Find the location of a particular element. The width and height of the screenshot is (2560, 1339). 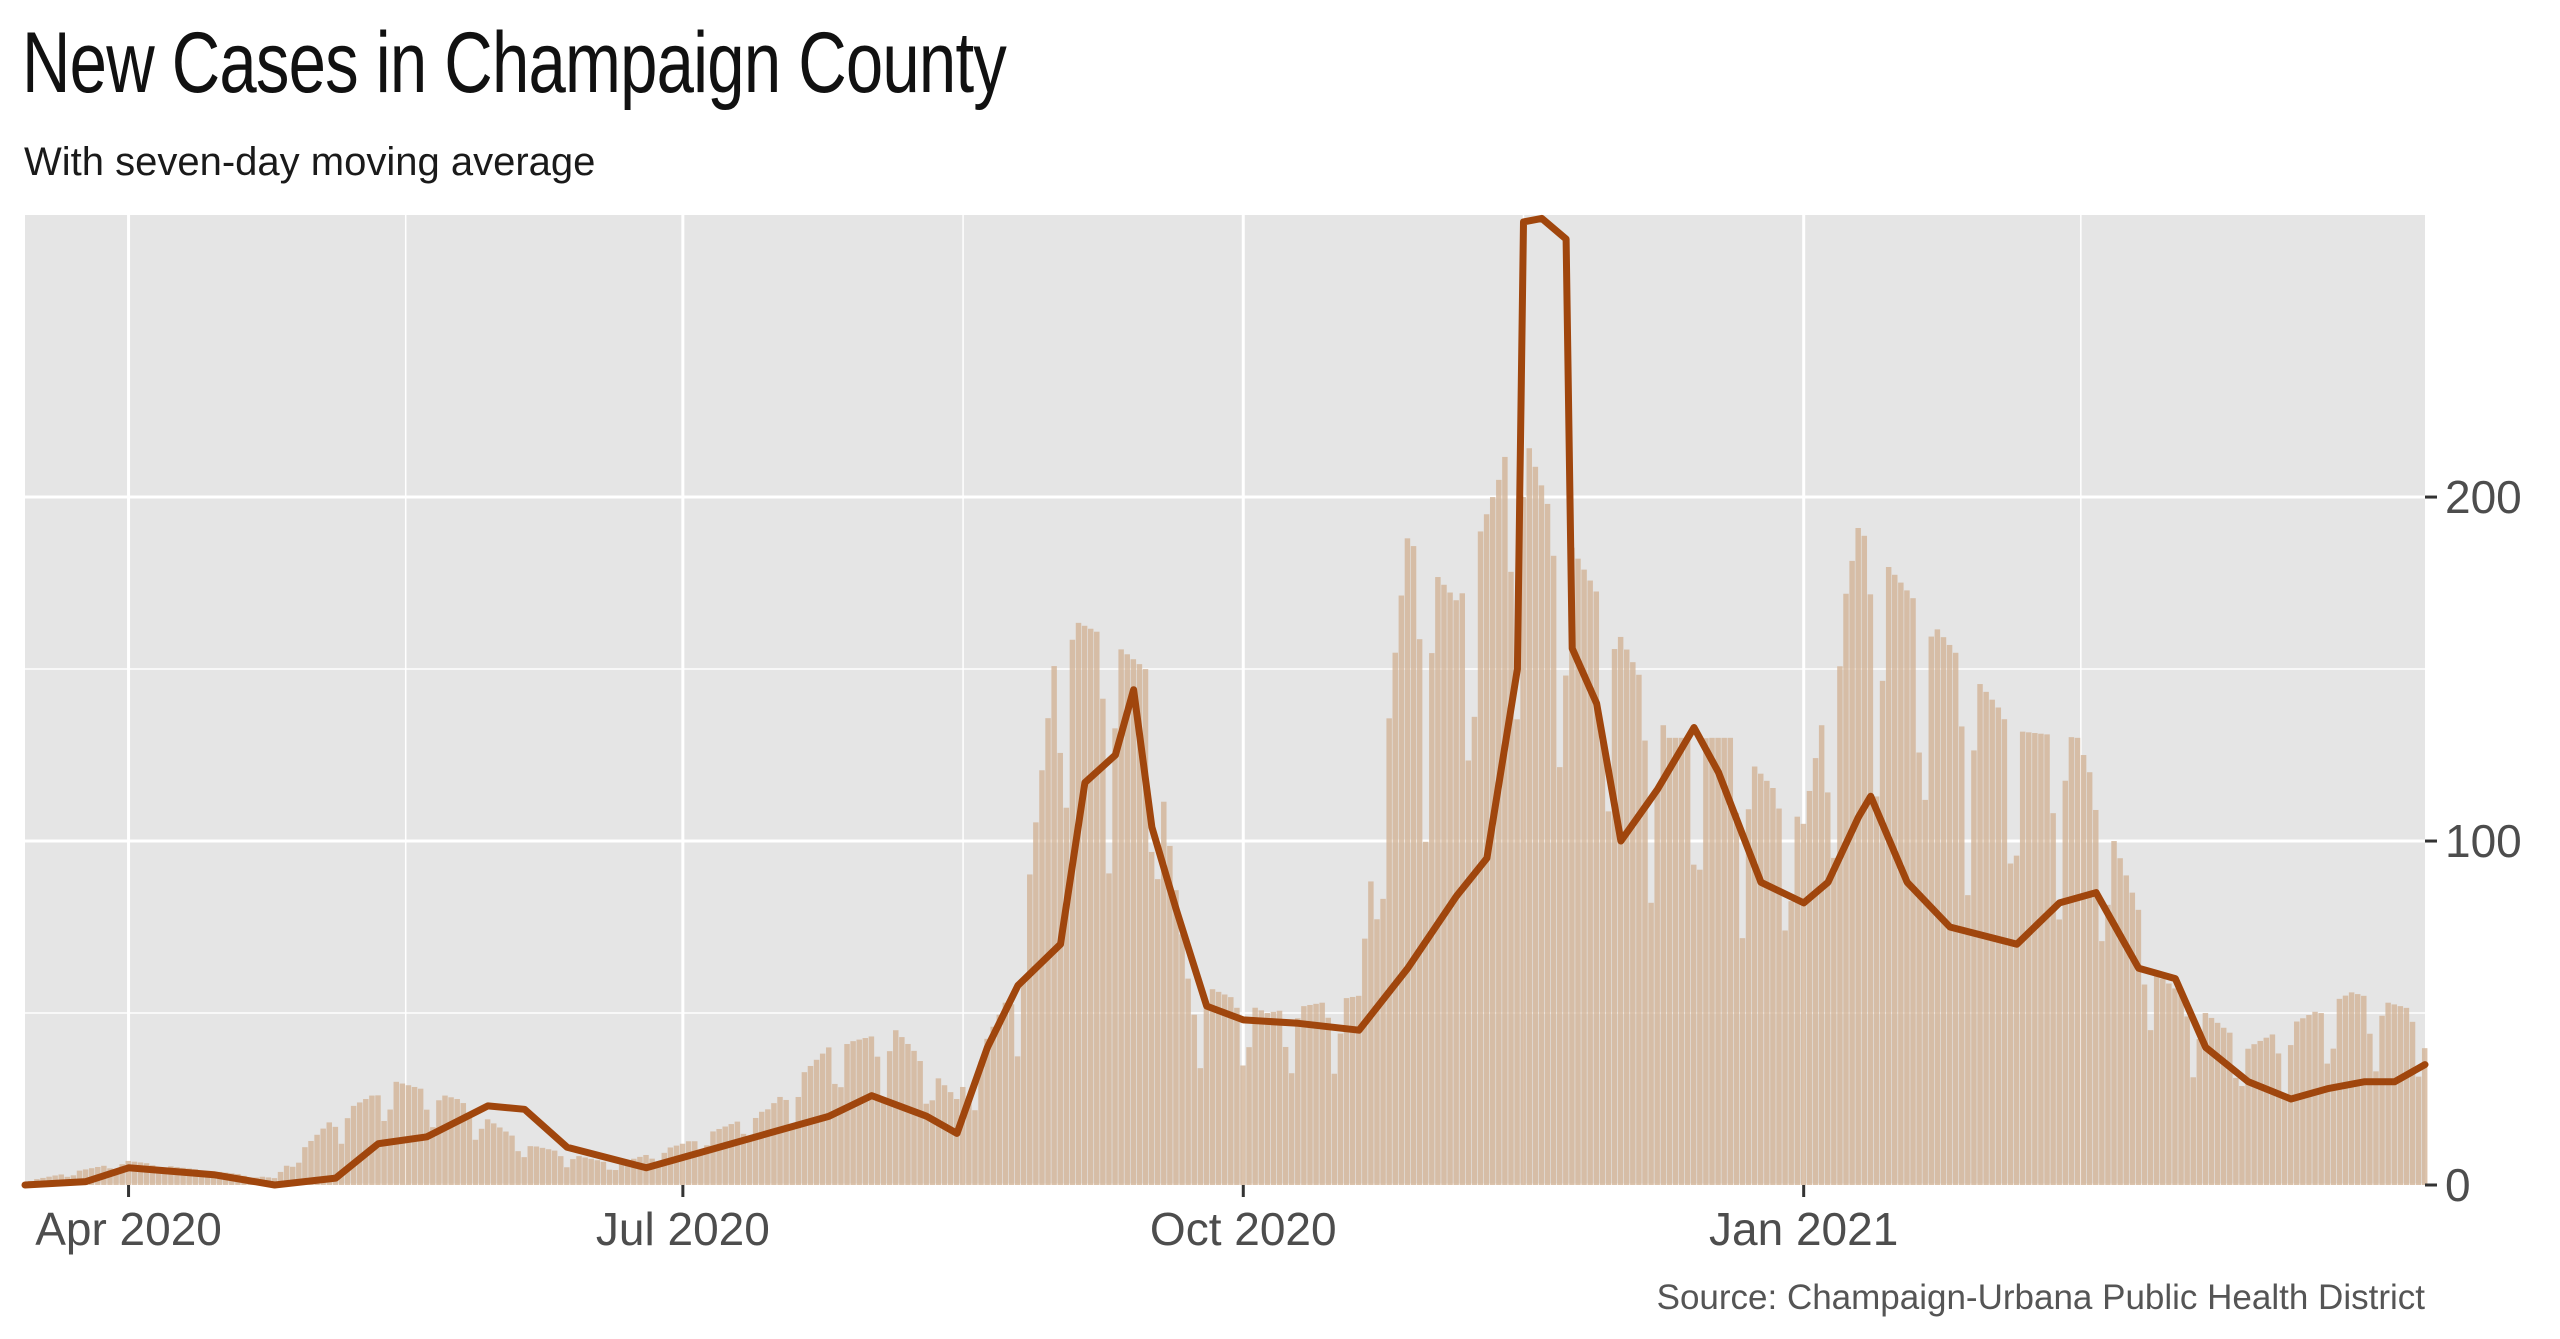

y-tick-label: 0 is located at coordinates (2458, 1185).